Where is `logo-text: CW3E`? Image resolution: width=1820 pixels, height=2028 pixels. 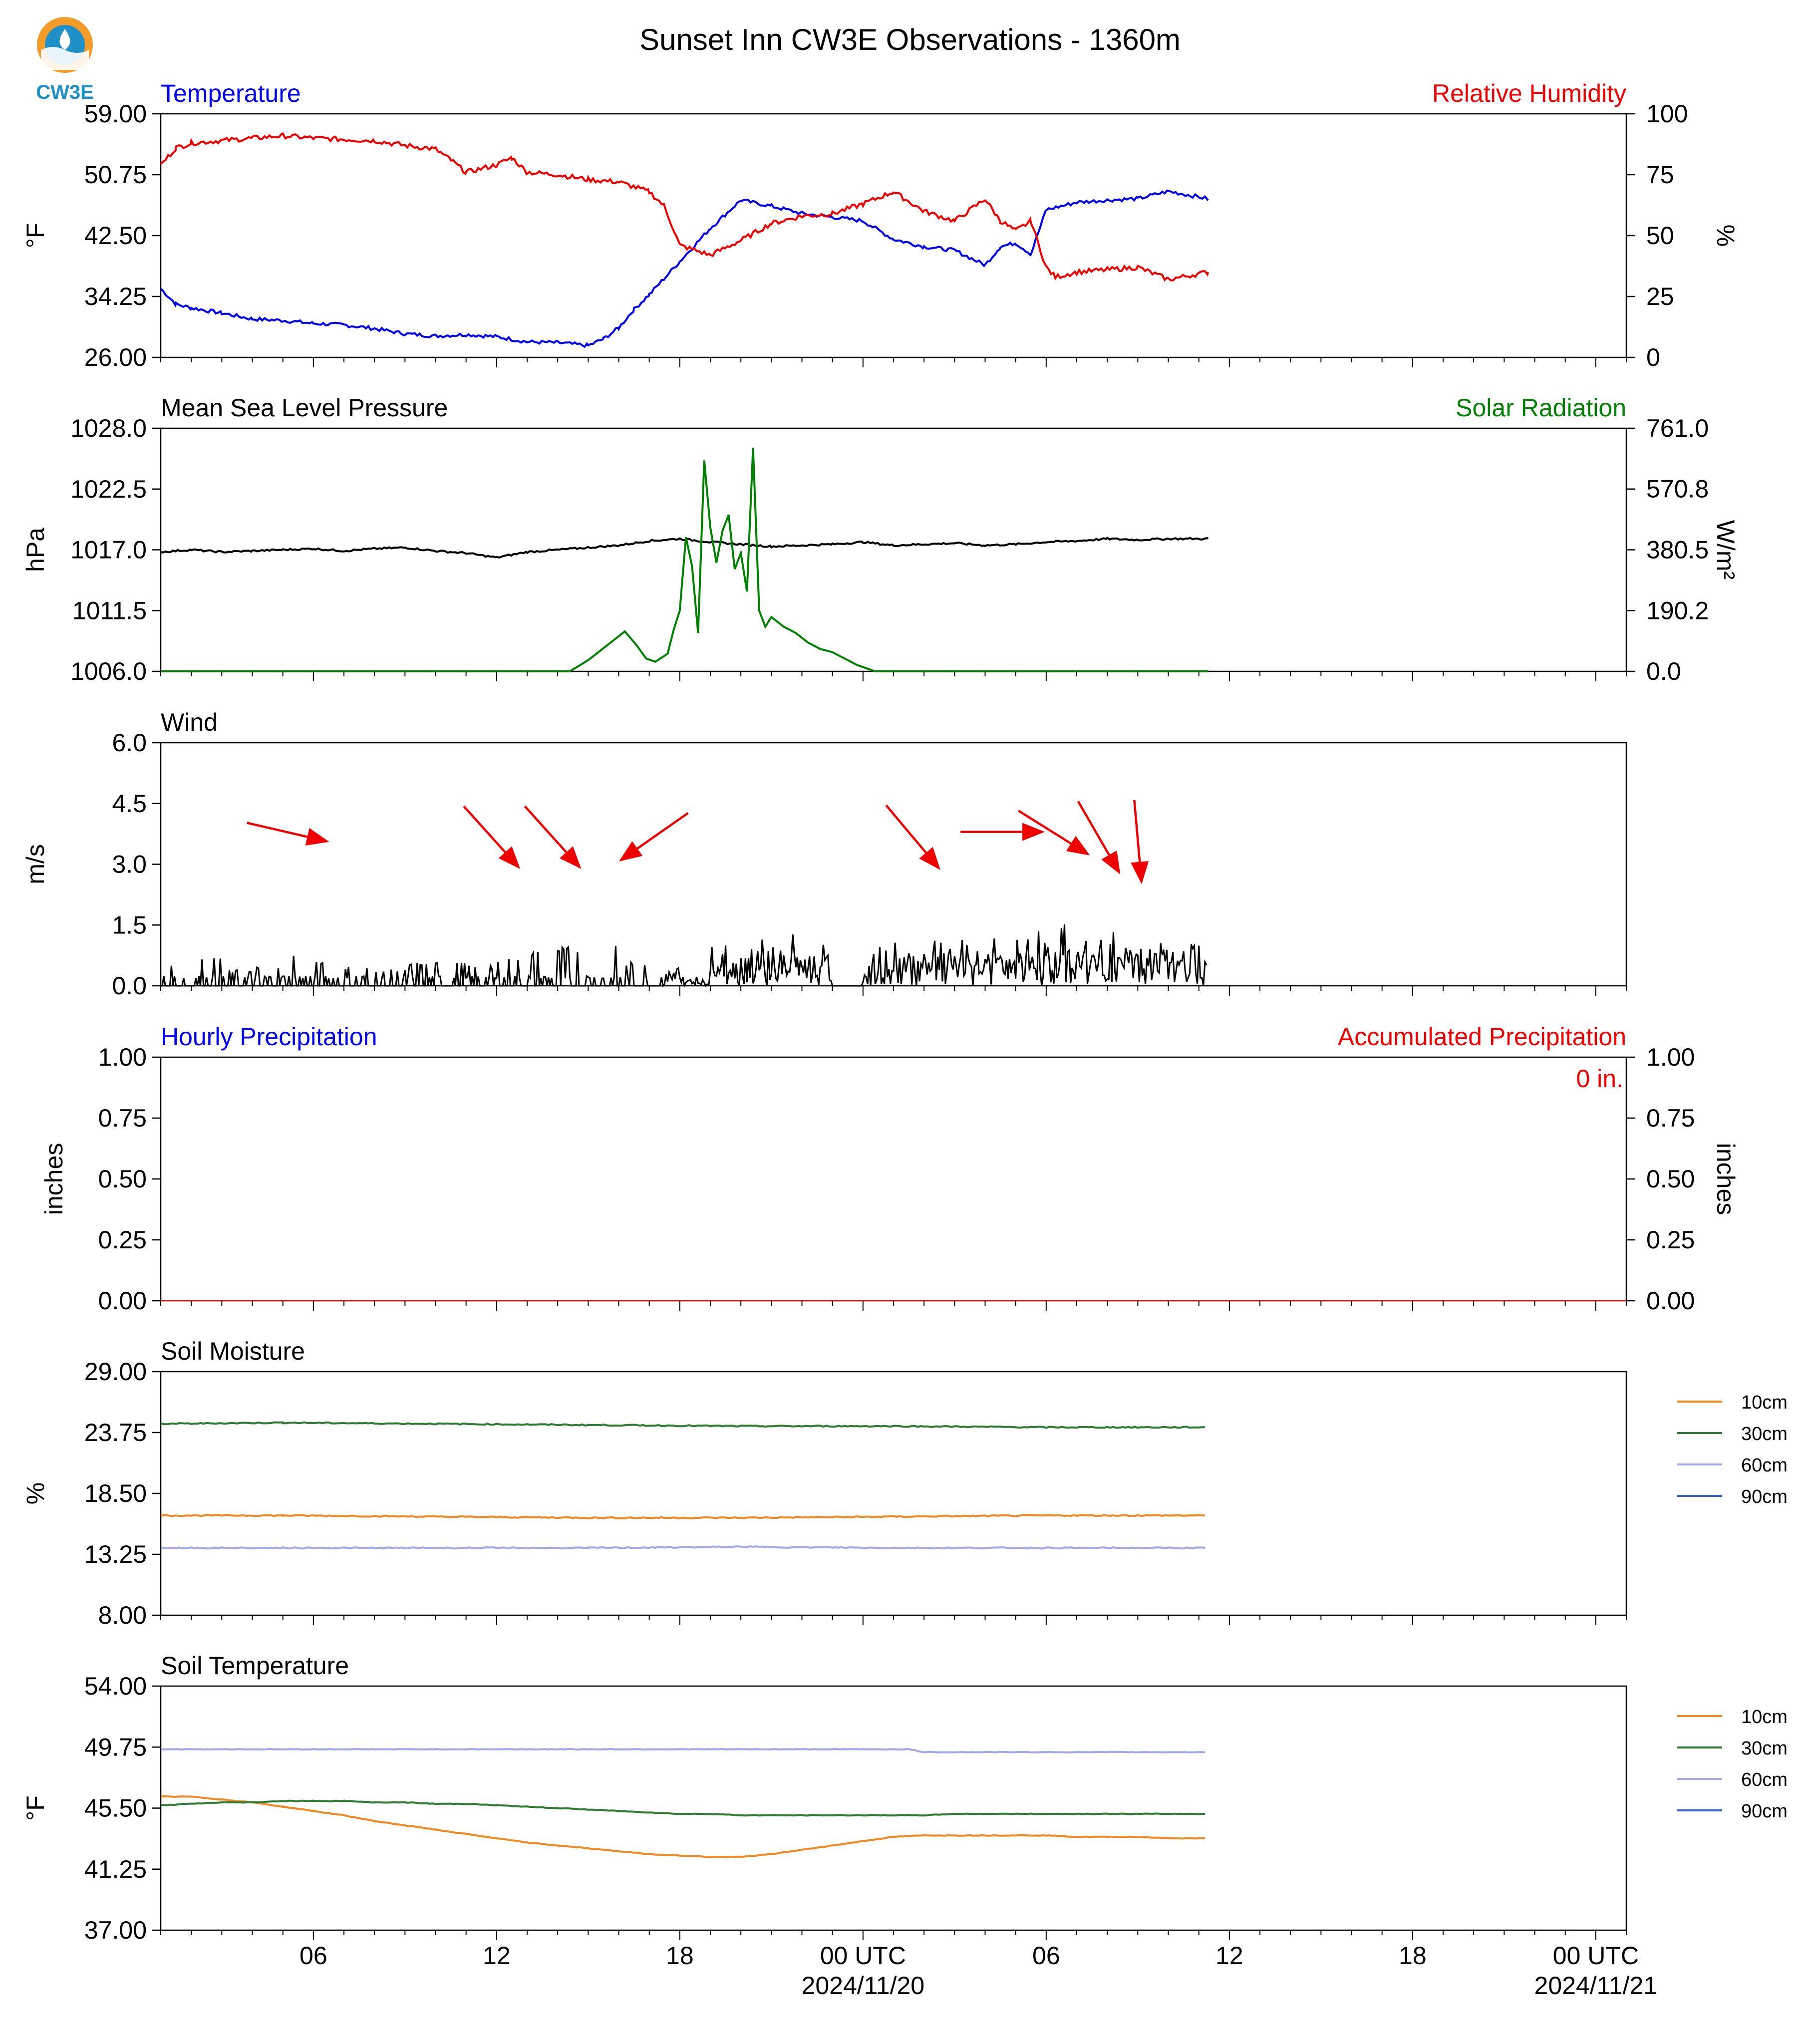 logo-text: CW3E is located at coordinates (65, 92).